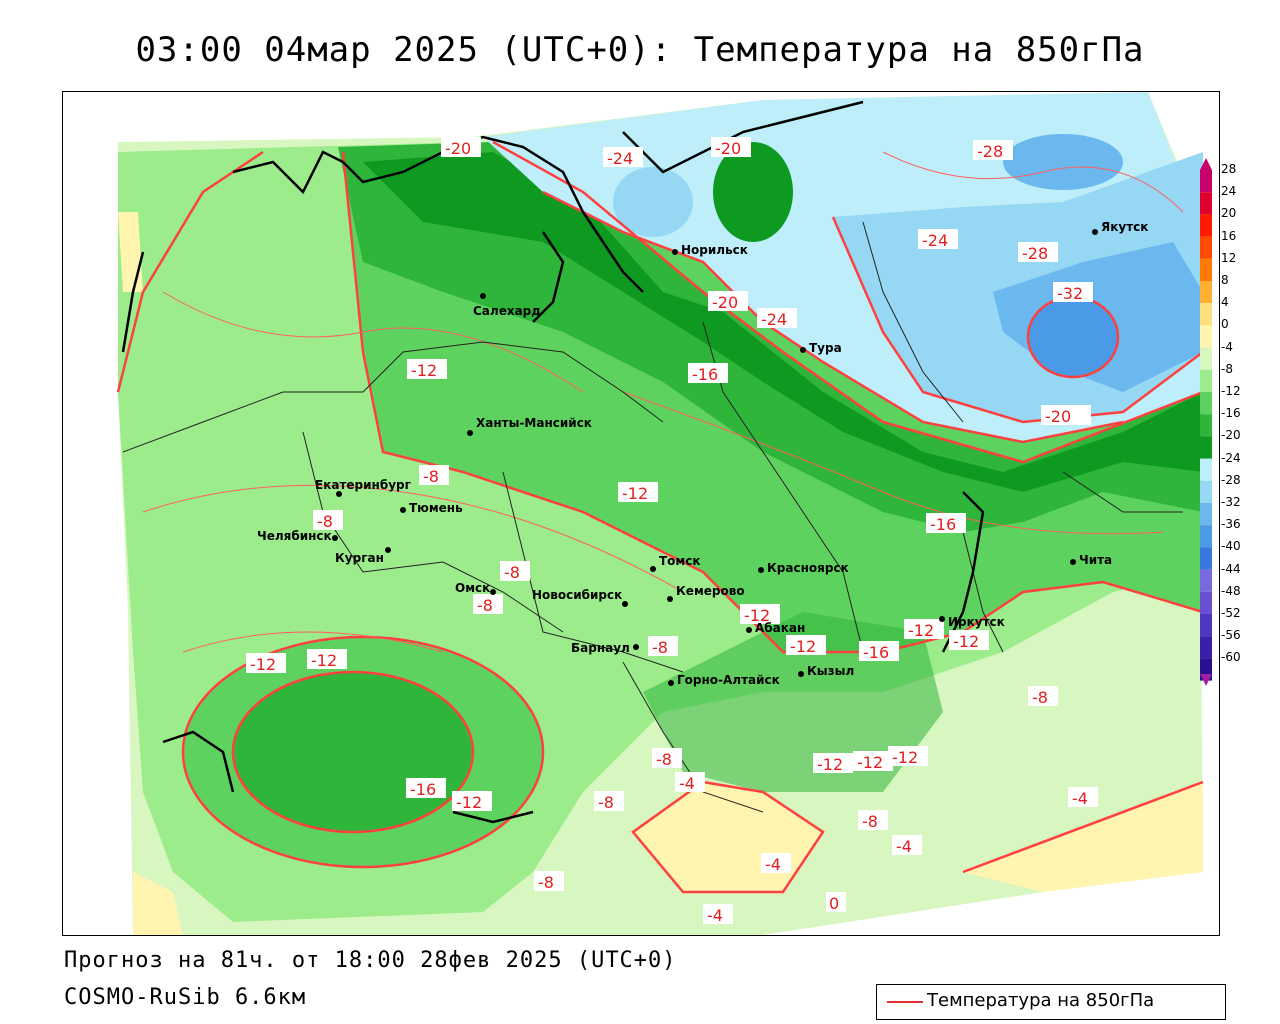 The height and width of the screenshot is (1024, 1280). Describe the element at coordinates (359, 558) in the screenshot. I see `svg-text: Курган` at that location.